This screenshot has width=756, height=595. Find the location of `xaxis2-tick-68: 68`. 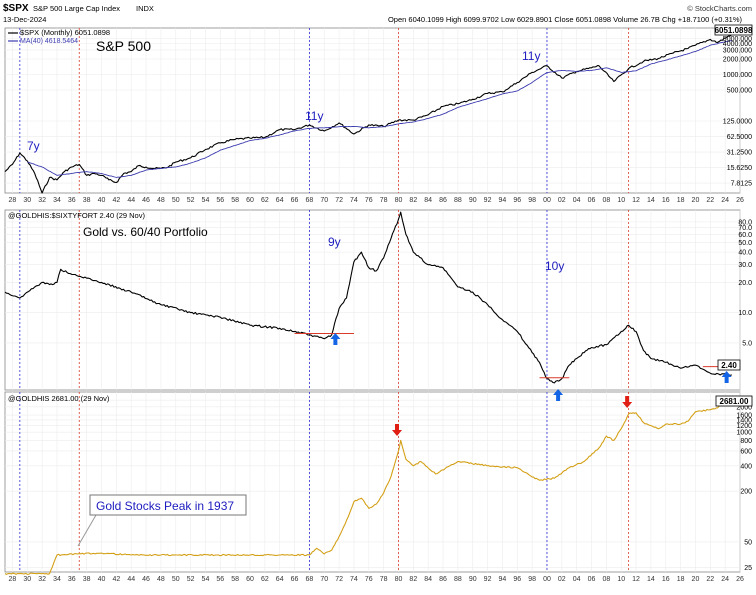

xaxis2-tick-68: 68 is located at coordinates (309, 579).